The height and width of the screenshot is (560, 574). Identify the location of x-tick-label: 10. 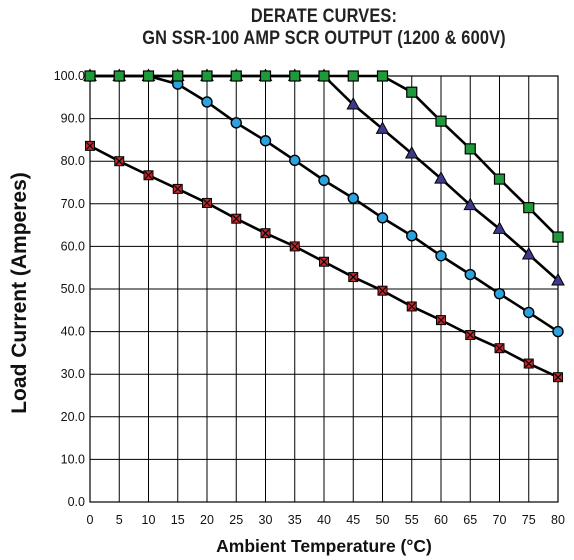
(149, 520).